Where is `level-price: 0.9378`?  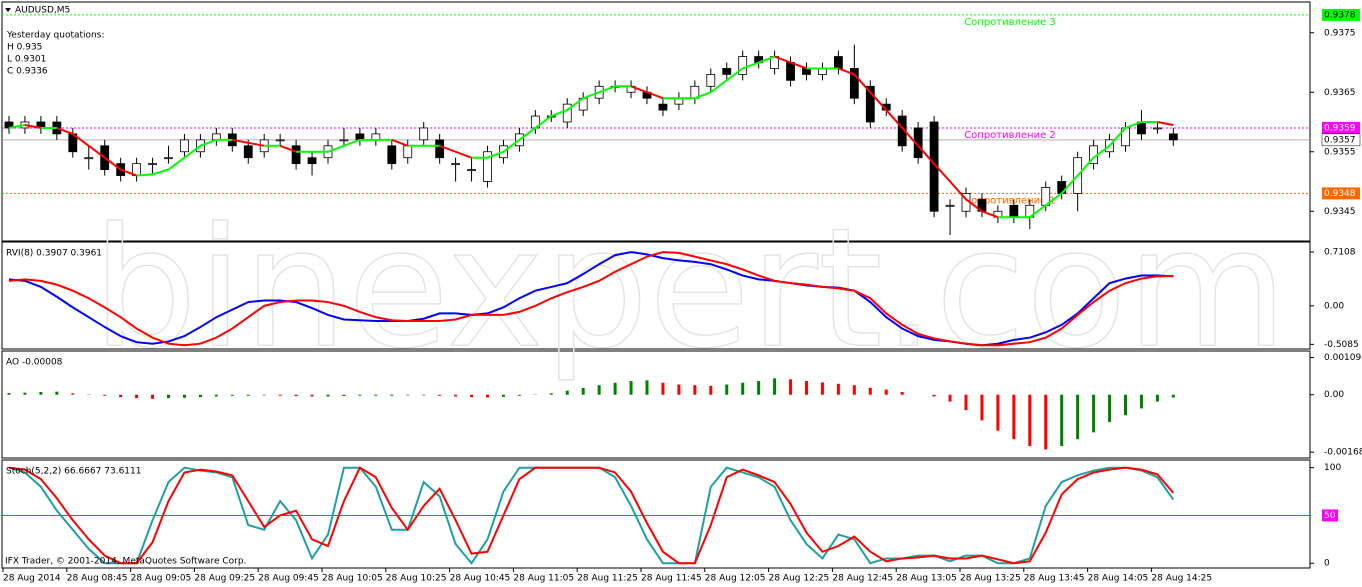
level-price: 0.9378 is located at coordinates (1340, 15).